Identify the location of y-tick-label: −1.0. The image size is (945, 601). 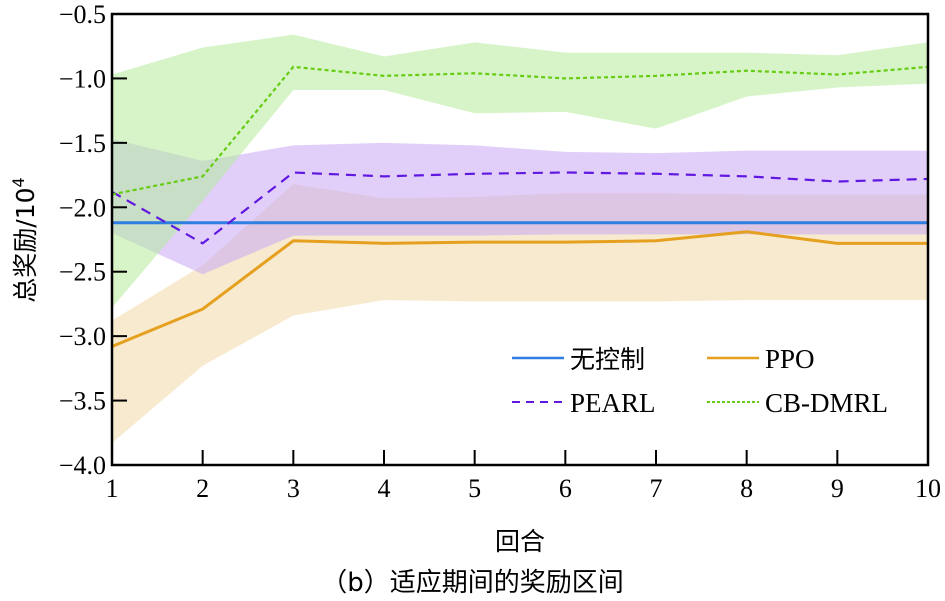
(82, 78).